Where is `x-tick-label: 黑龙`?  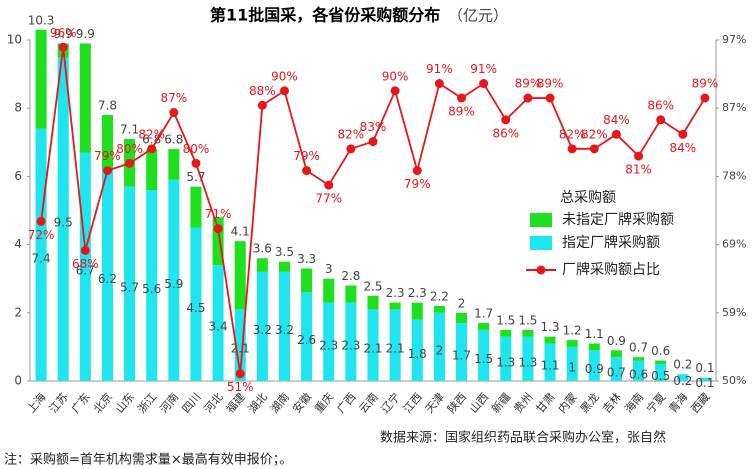 x-tick-label: 黑龙 is located at coordinates (590, 403).